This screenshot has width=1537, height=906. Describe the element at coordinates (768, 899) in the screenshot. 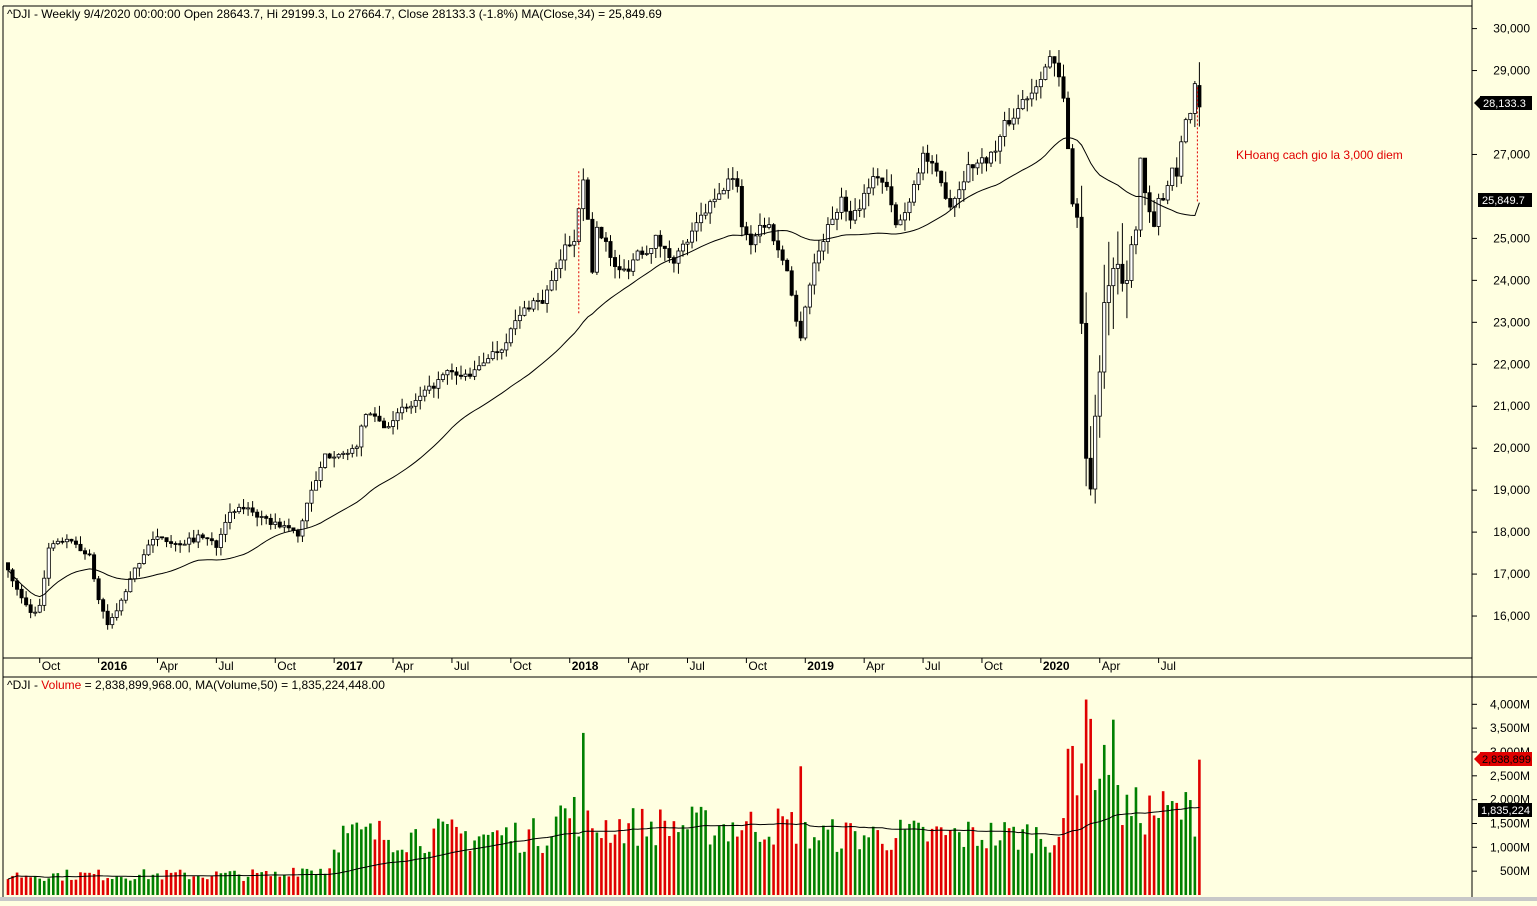

I see `horizontal-scrollbar` at that location.